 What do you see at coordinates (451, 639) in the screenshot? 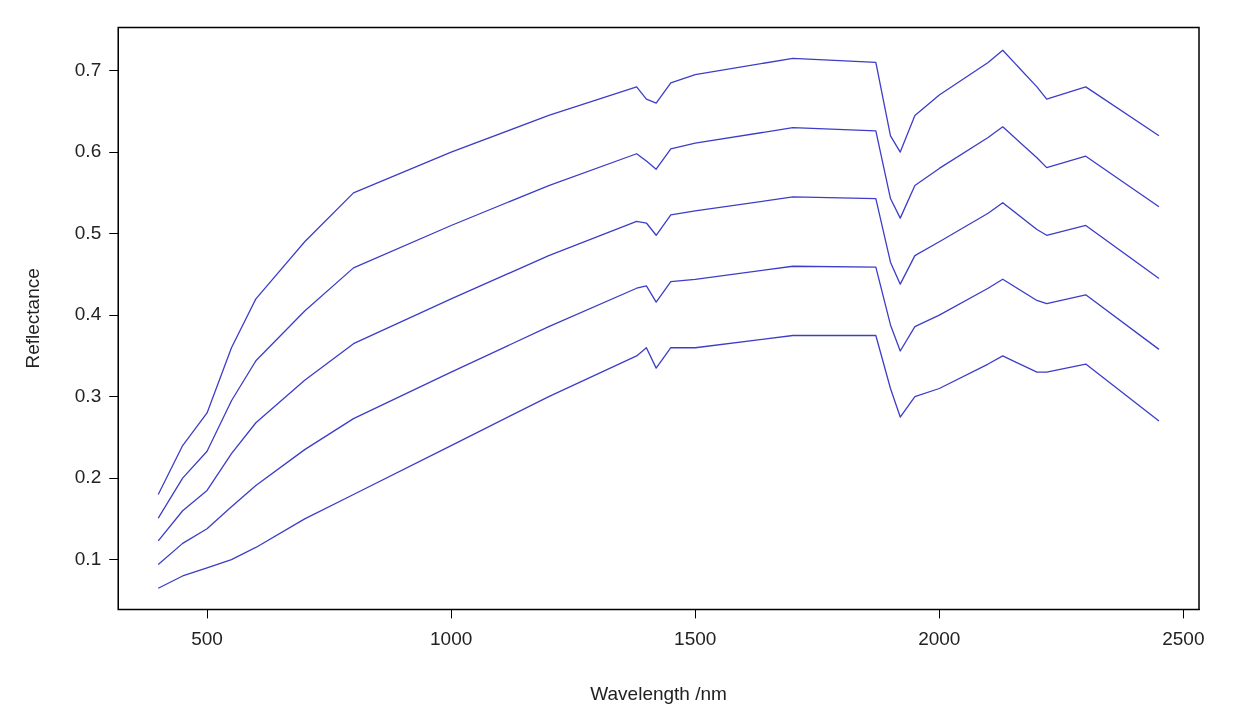
I see `x-tick-label: 1000` at bounding box center [451, 639].